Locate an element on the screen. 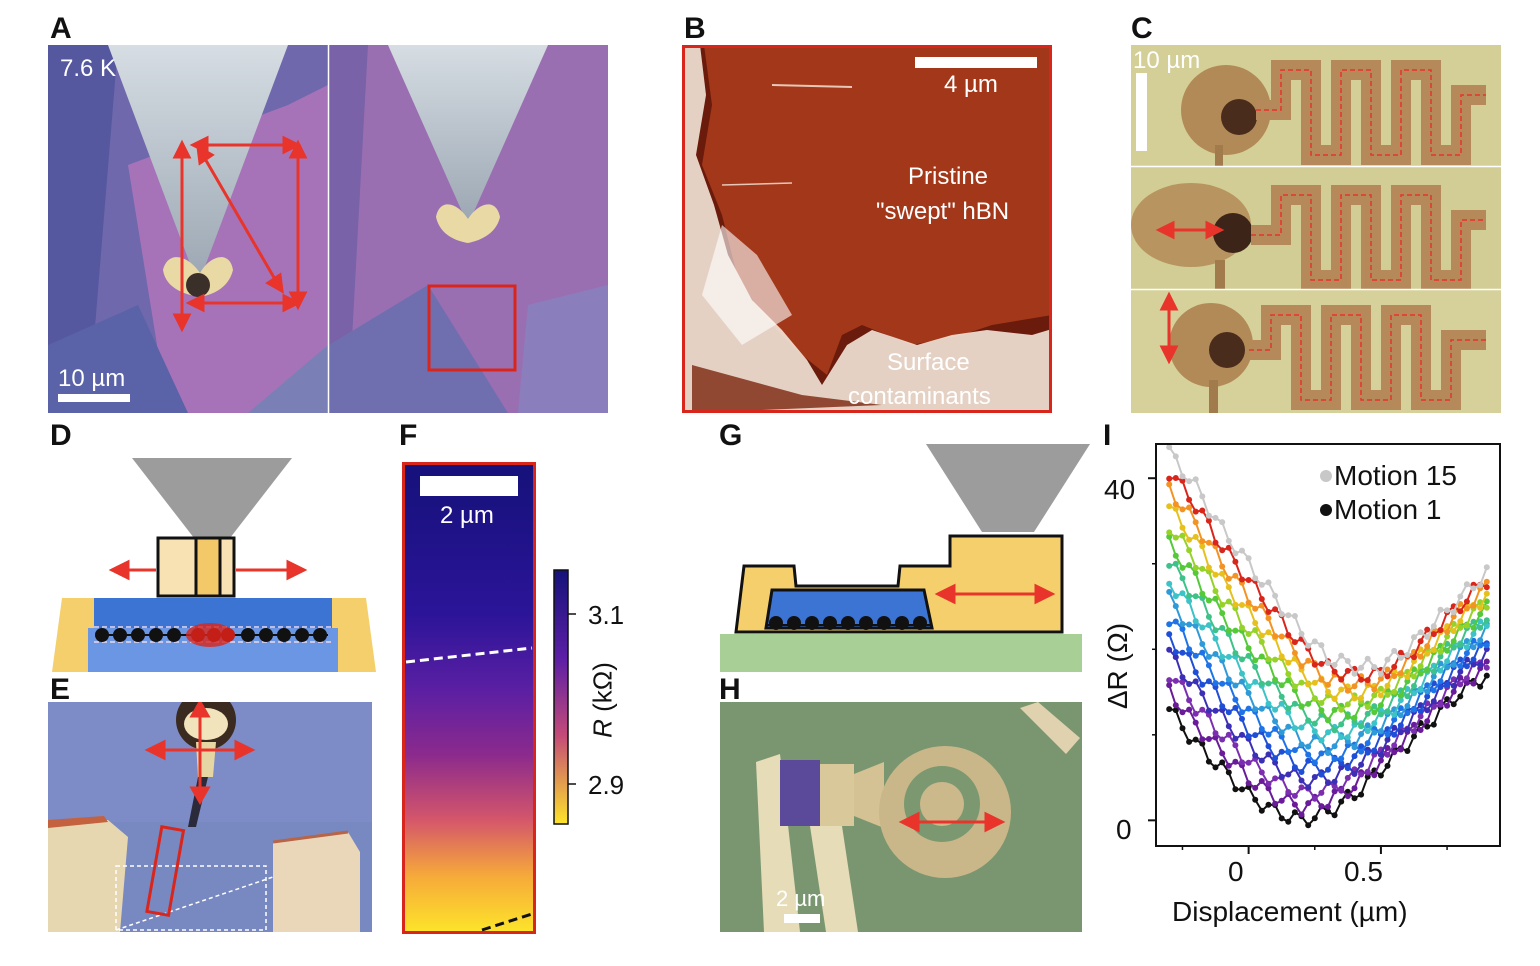 The height and width of the screenshot is (966, 1540). panel-label-f: F is located at coordinates (408, 435).